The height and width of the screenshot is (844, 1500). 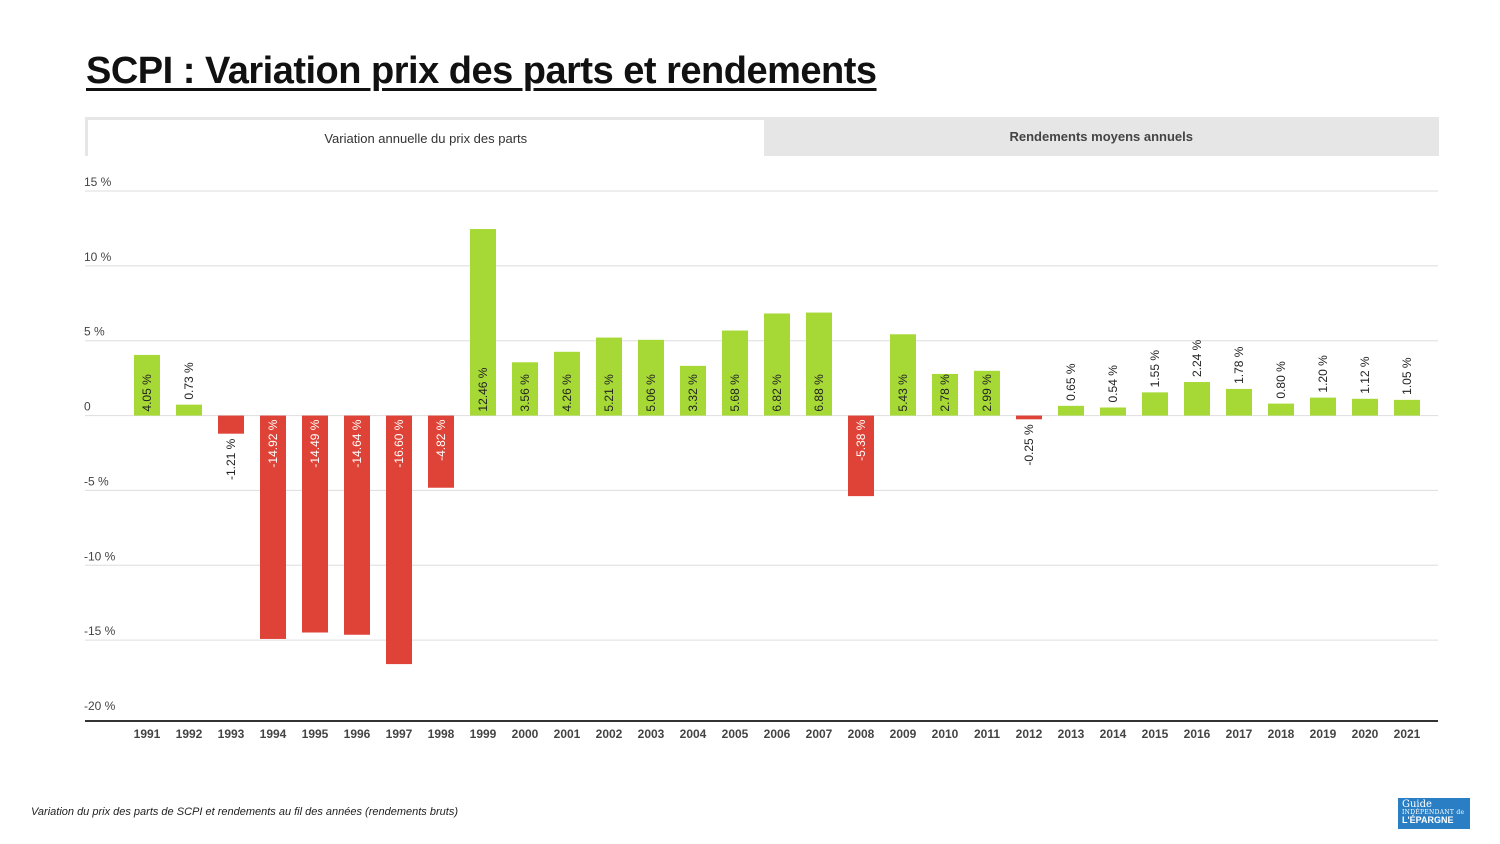 What do you see at coordinates (189, 734) in the screenshot?
I see `x-tick-label: 1992` at bounding box center [189, 734].